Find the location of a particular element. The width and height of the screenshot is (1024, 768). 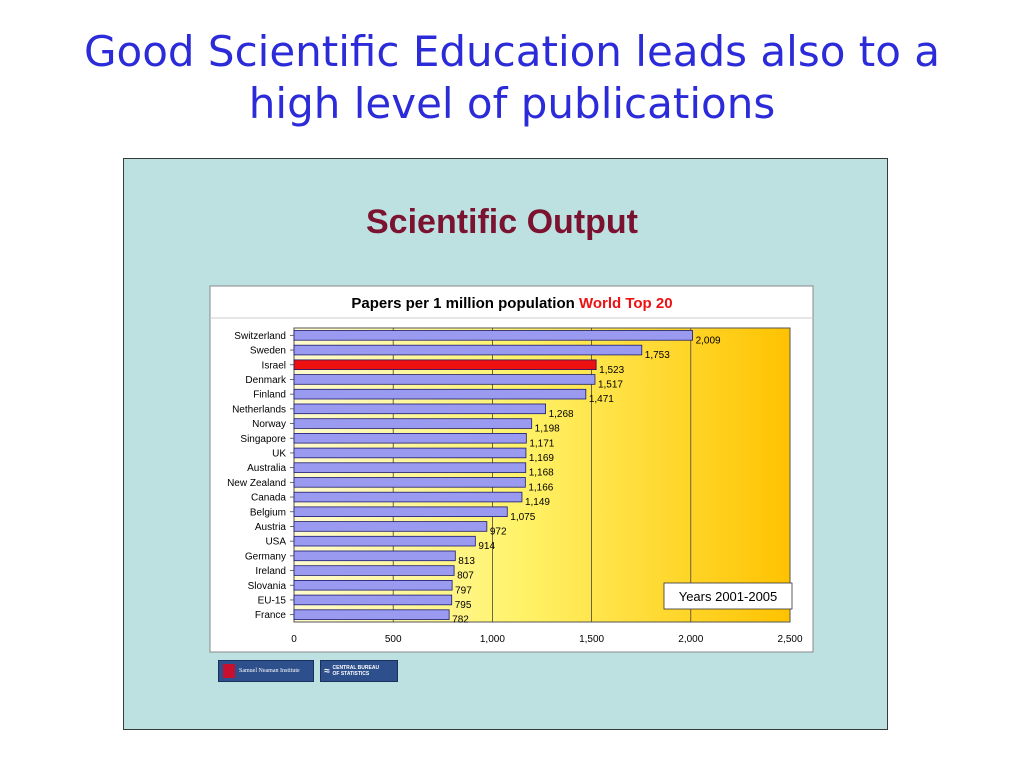

x-tick-label-1500: 1,500 is located at coordinates (591, 639).